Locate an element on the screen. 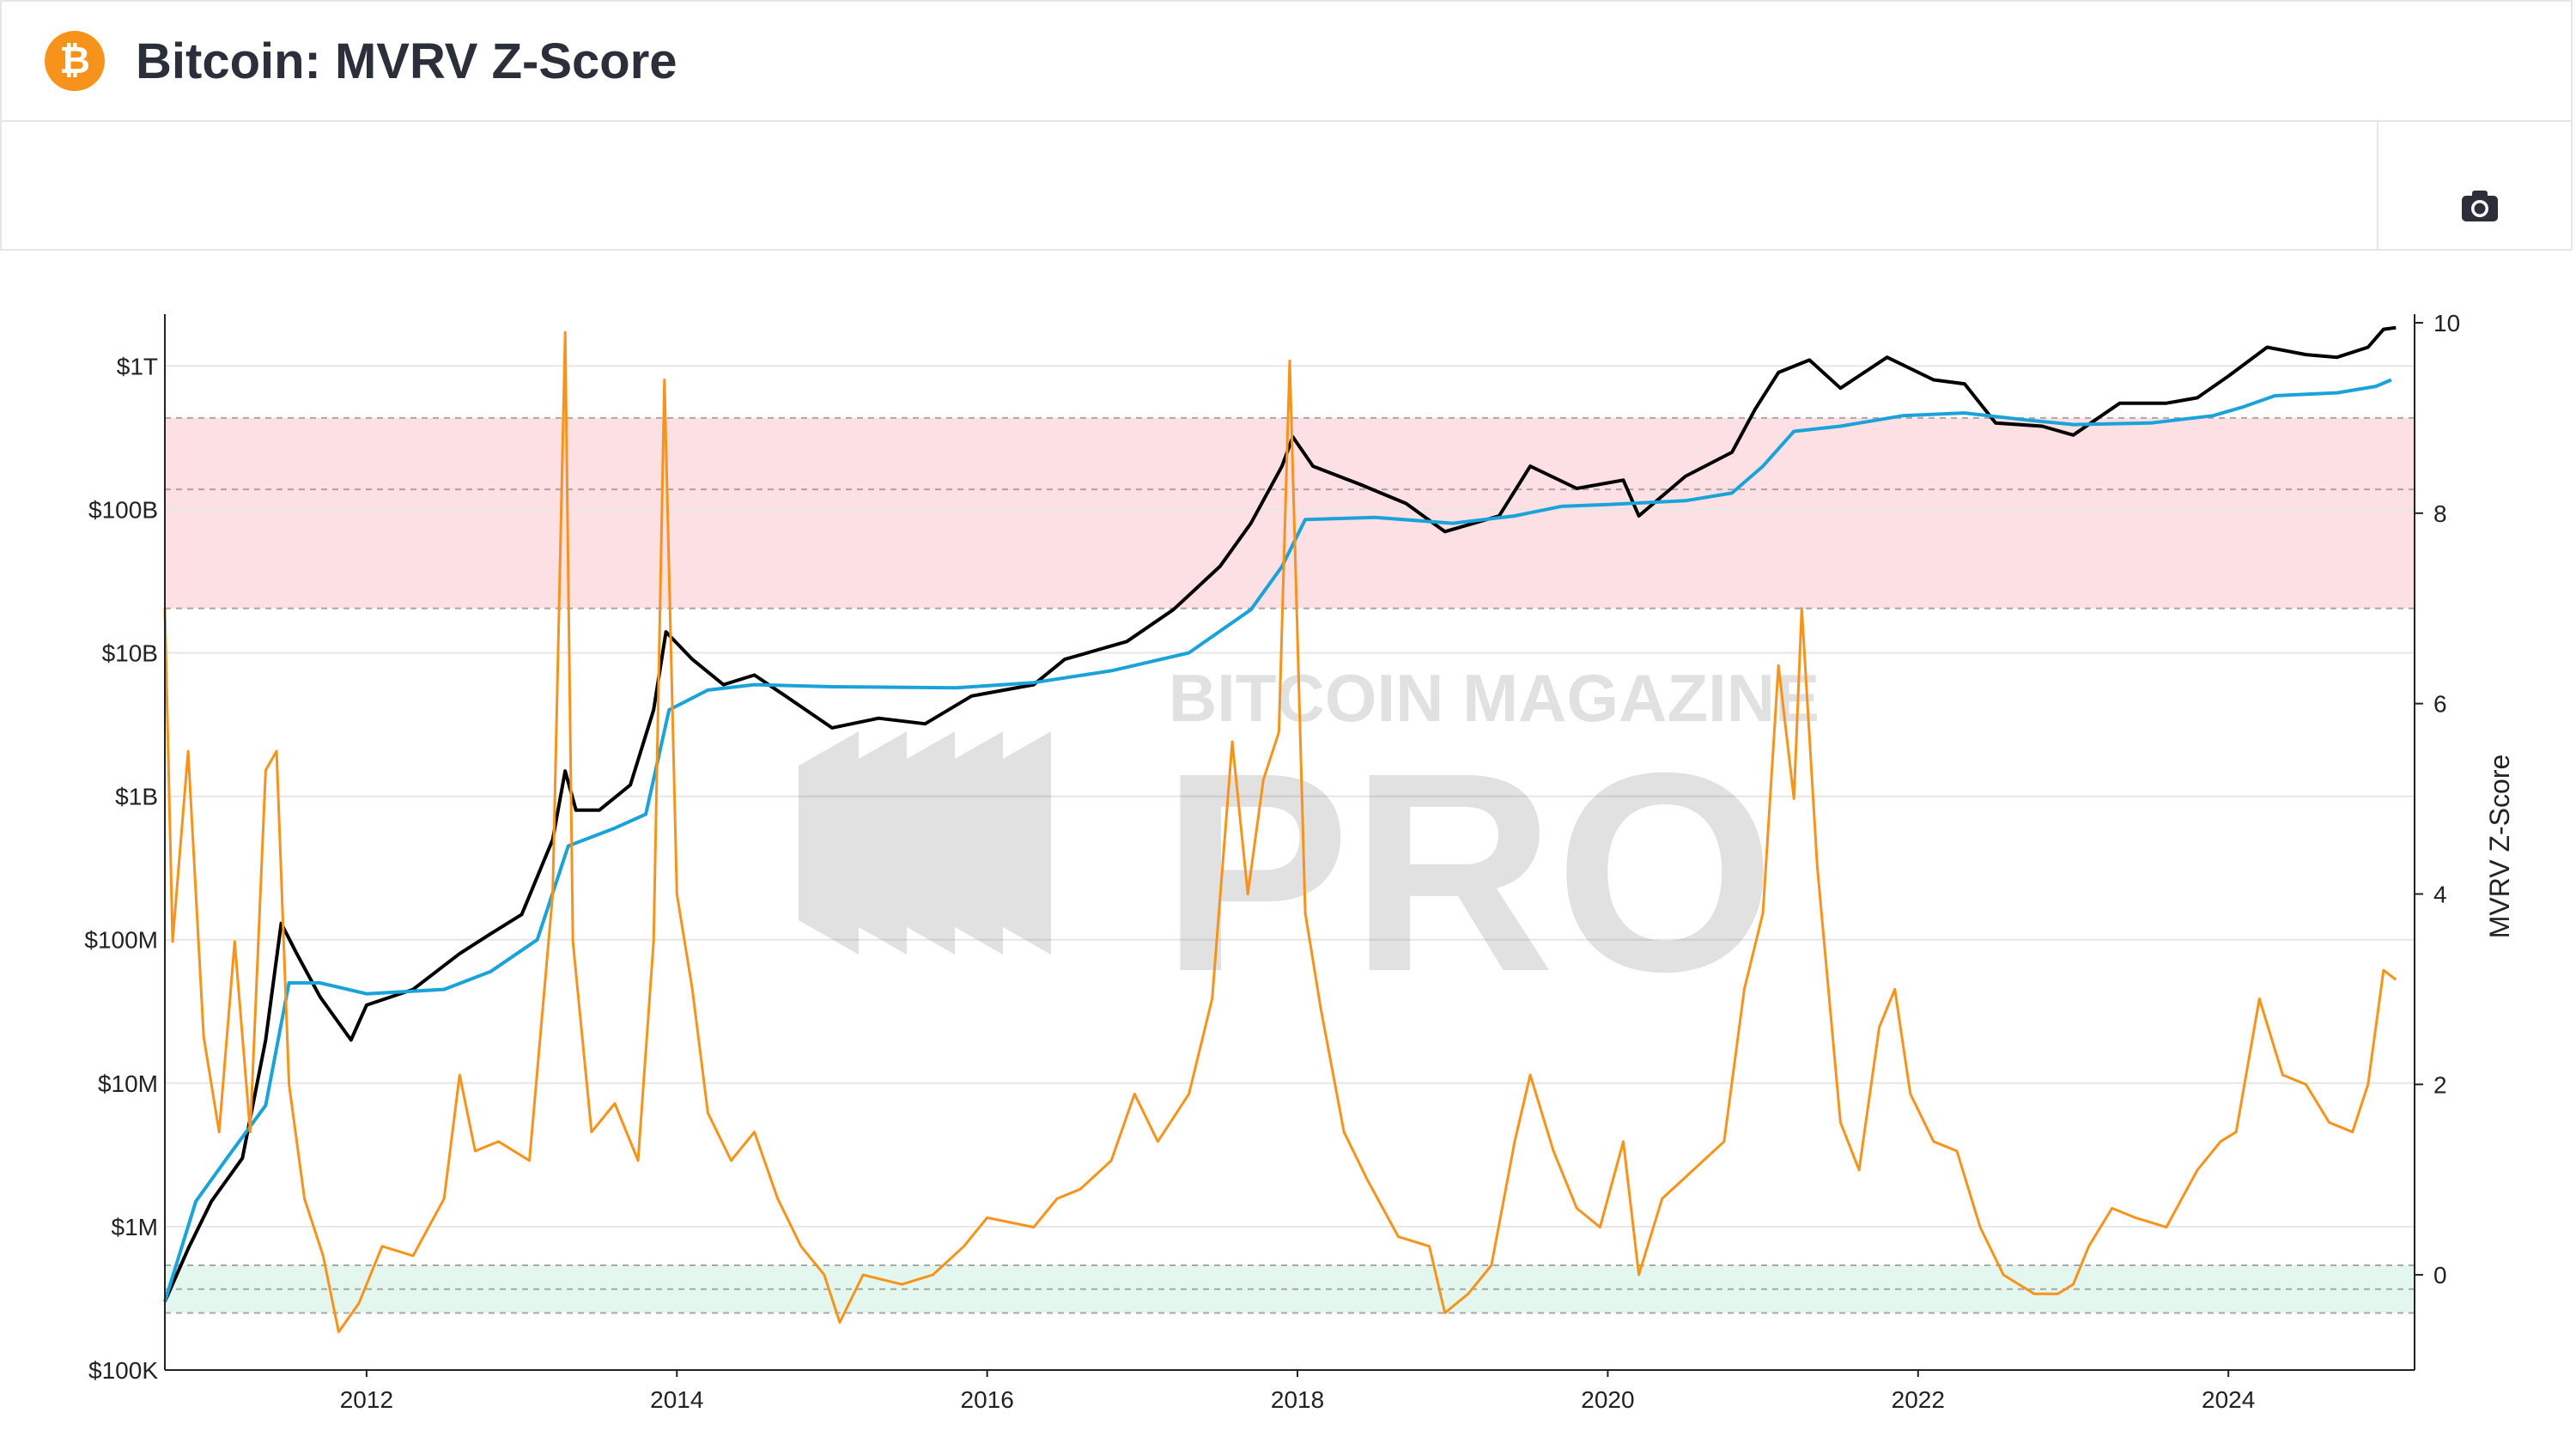 The image size is (2576, 1443). y-left-tick-label: $1T is located at coordinates (137, 366).